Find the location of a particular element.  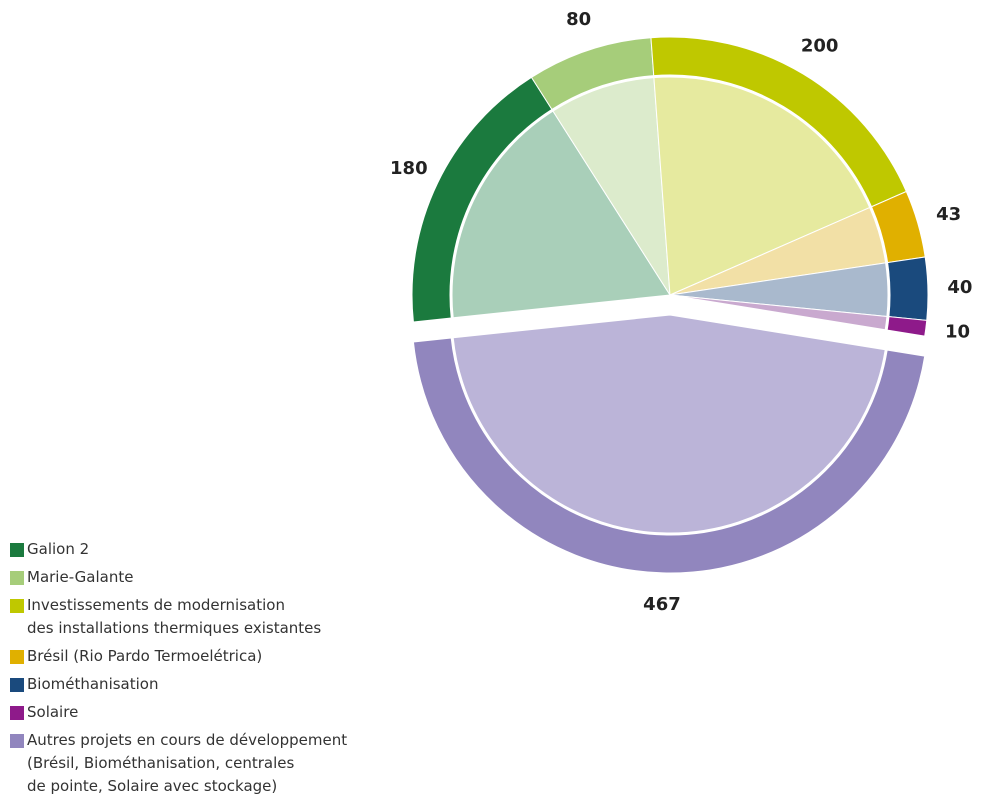

data-label: 180 is located at coordinates (409, 168).